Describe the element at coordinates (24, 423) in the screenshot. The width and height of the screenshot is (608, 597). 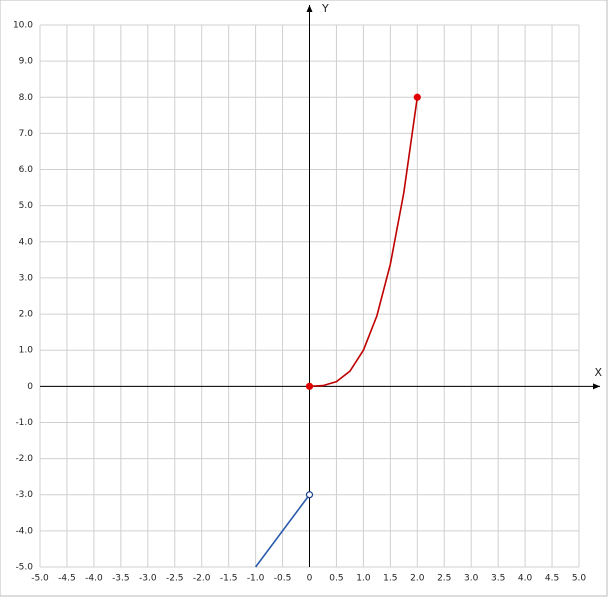
I see `y-tick-label: -1.0` at that location.